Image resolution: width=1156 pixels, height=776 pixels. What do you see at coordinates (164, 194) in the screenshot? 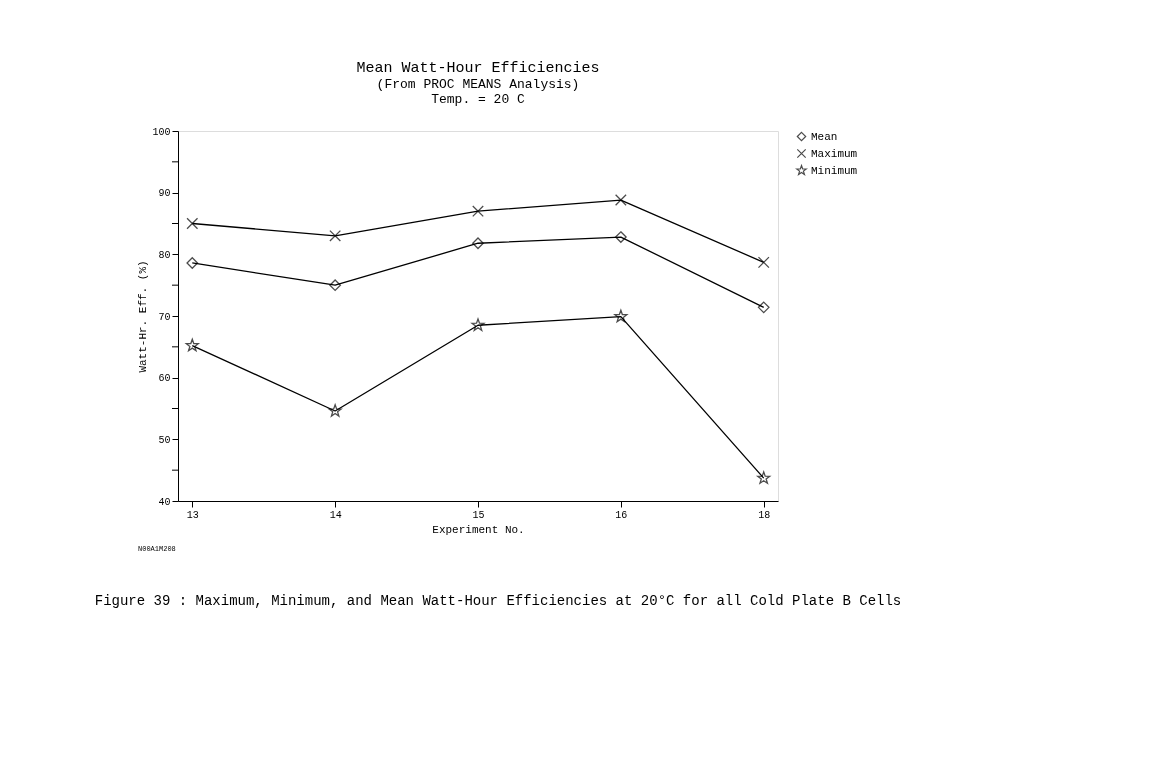
I see `y-tick-label: 90` at bounding box center [164, 194].